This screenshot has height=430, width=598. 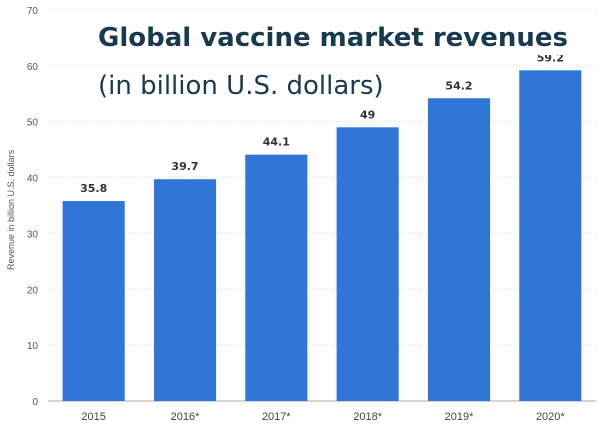 What do you see at coordinates (241, 86) in the screenshot?
I see `chart-subtitle: (in billion U.S. dollars)` at bounding box center [241, 86].